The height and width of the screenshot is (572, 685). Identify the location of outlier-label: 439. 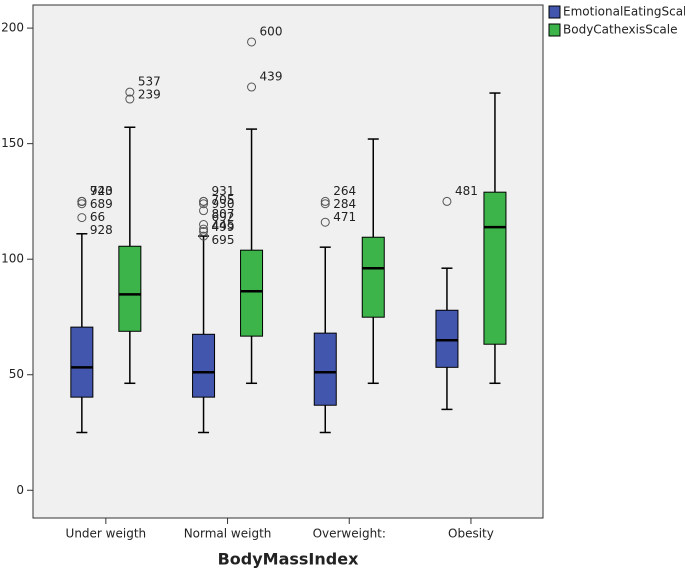
(271, 77).